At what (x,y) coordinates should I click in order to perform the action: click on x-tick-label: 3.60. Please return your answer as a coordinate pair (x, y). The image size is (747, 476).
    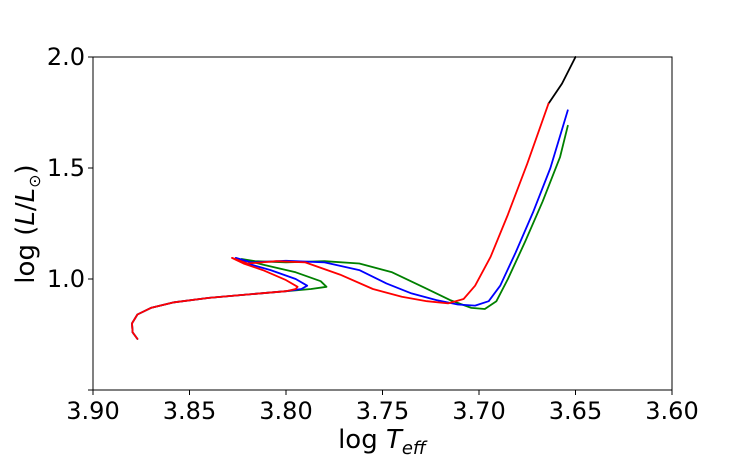
    Looking at the image, I should click on (671, 411).